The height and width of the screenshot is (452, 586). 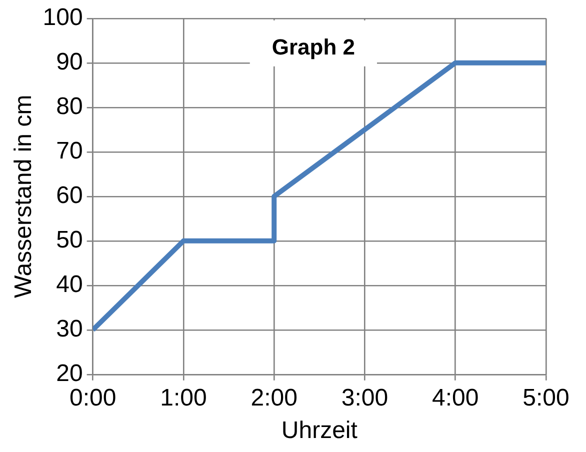 What do you see at coordinates (24, 196) in the screenshot?
I see `y-axis-title: Wasserstand in cm` at bounding box center [24, 196].